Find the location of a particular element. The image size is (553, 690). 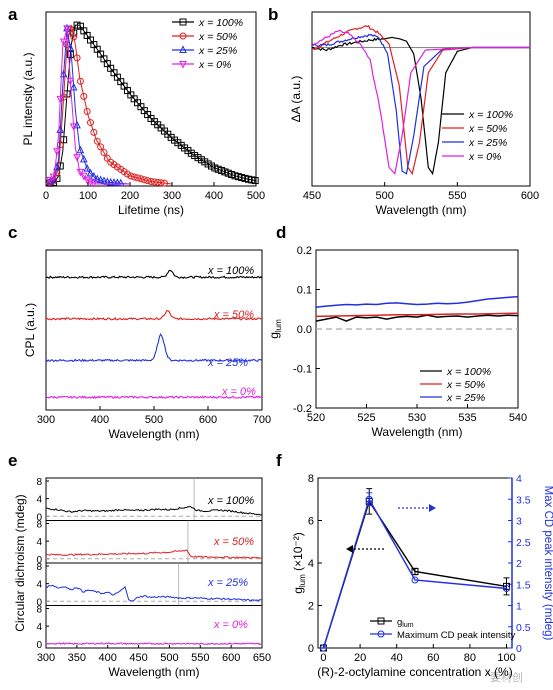

panel-a-xtick-label: 300 is located at coordinates (172, 196).